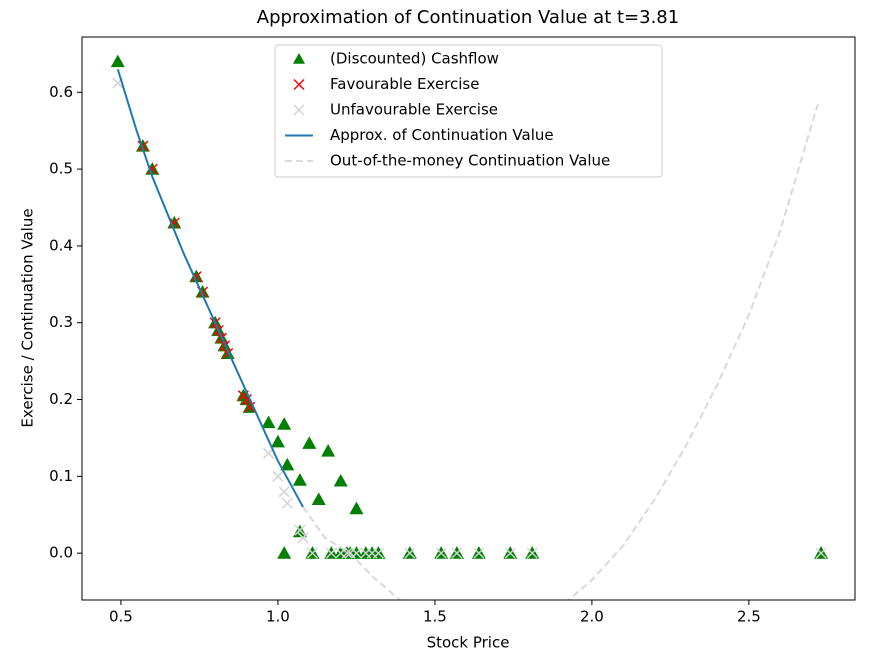  Describe the element at coordinates (61, 245) in the screenshot. I see `y-tick-label: 0.4` at that location.